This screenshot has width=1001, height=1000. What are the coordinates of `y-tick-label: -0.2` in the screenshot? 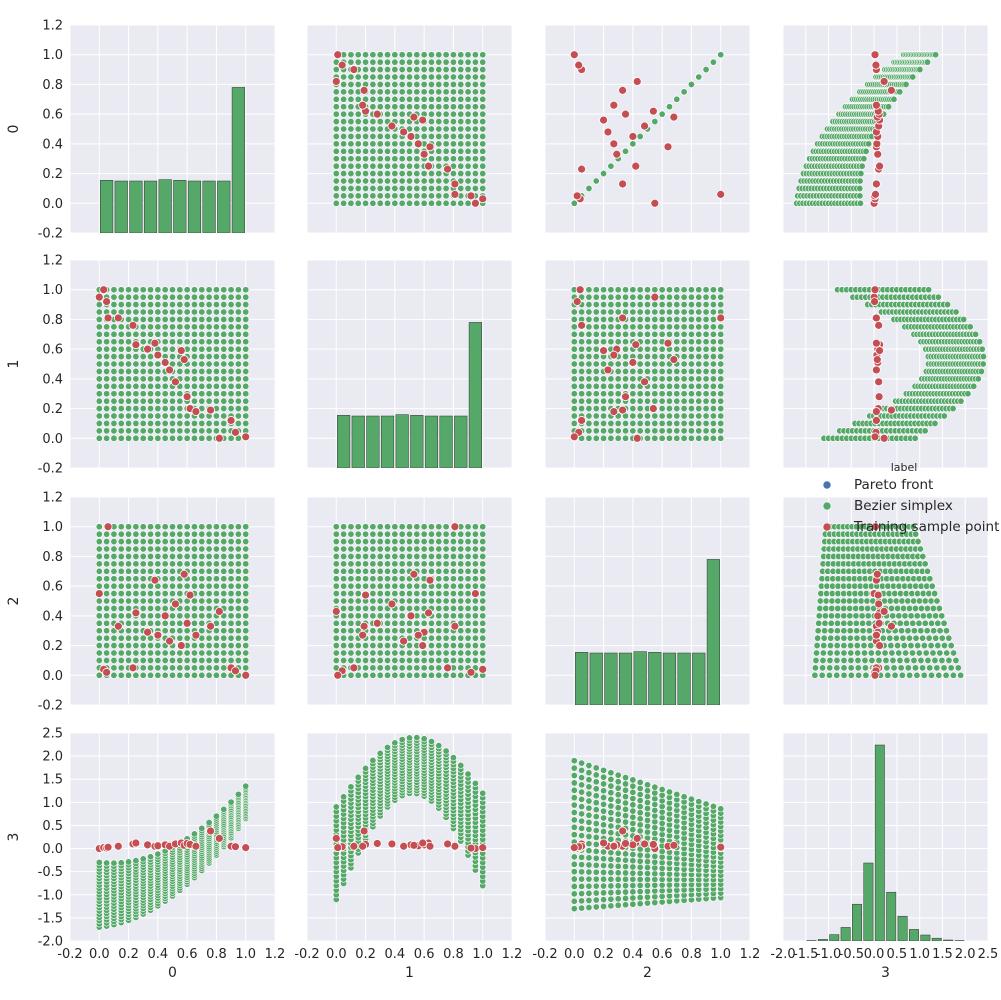 It's located at (50, 469).